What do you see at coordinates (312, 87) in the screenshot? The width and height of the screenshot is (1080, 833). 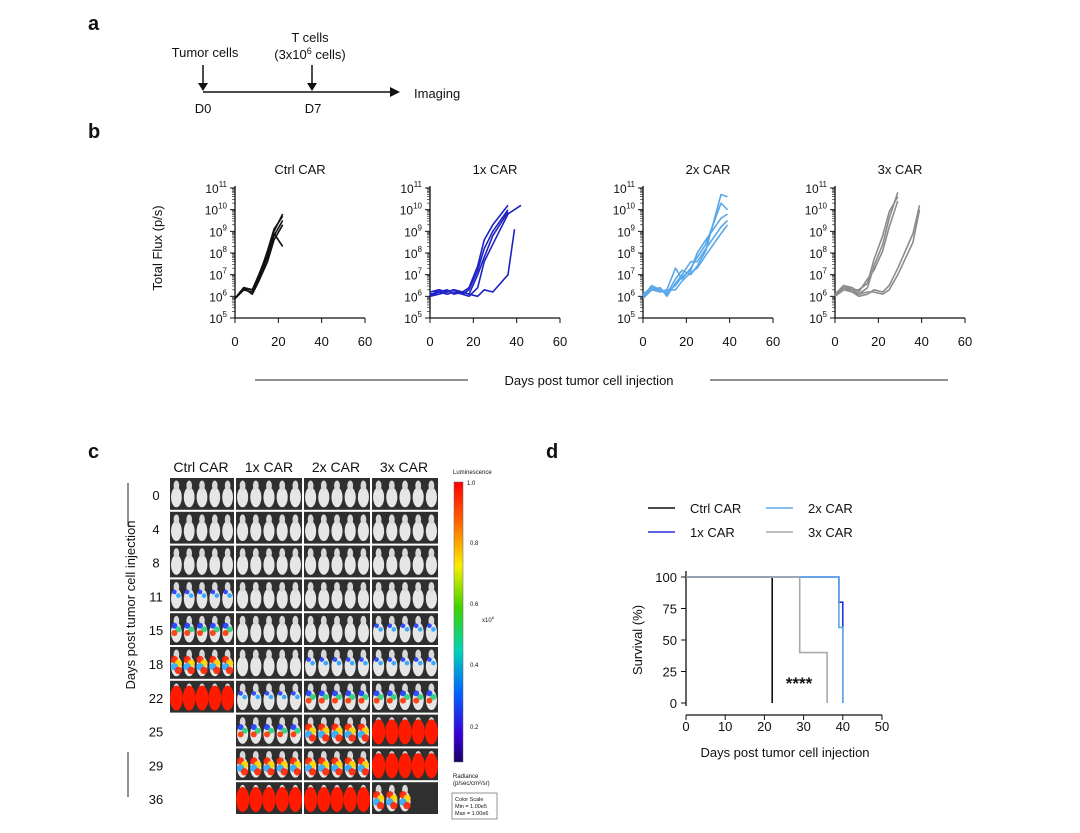 I see `d7-arrow-head` at bounding box center [312, 87].